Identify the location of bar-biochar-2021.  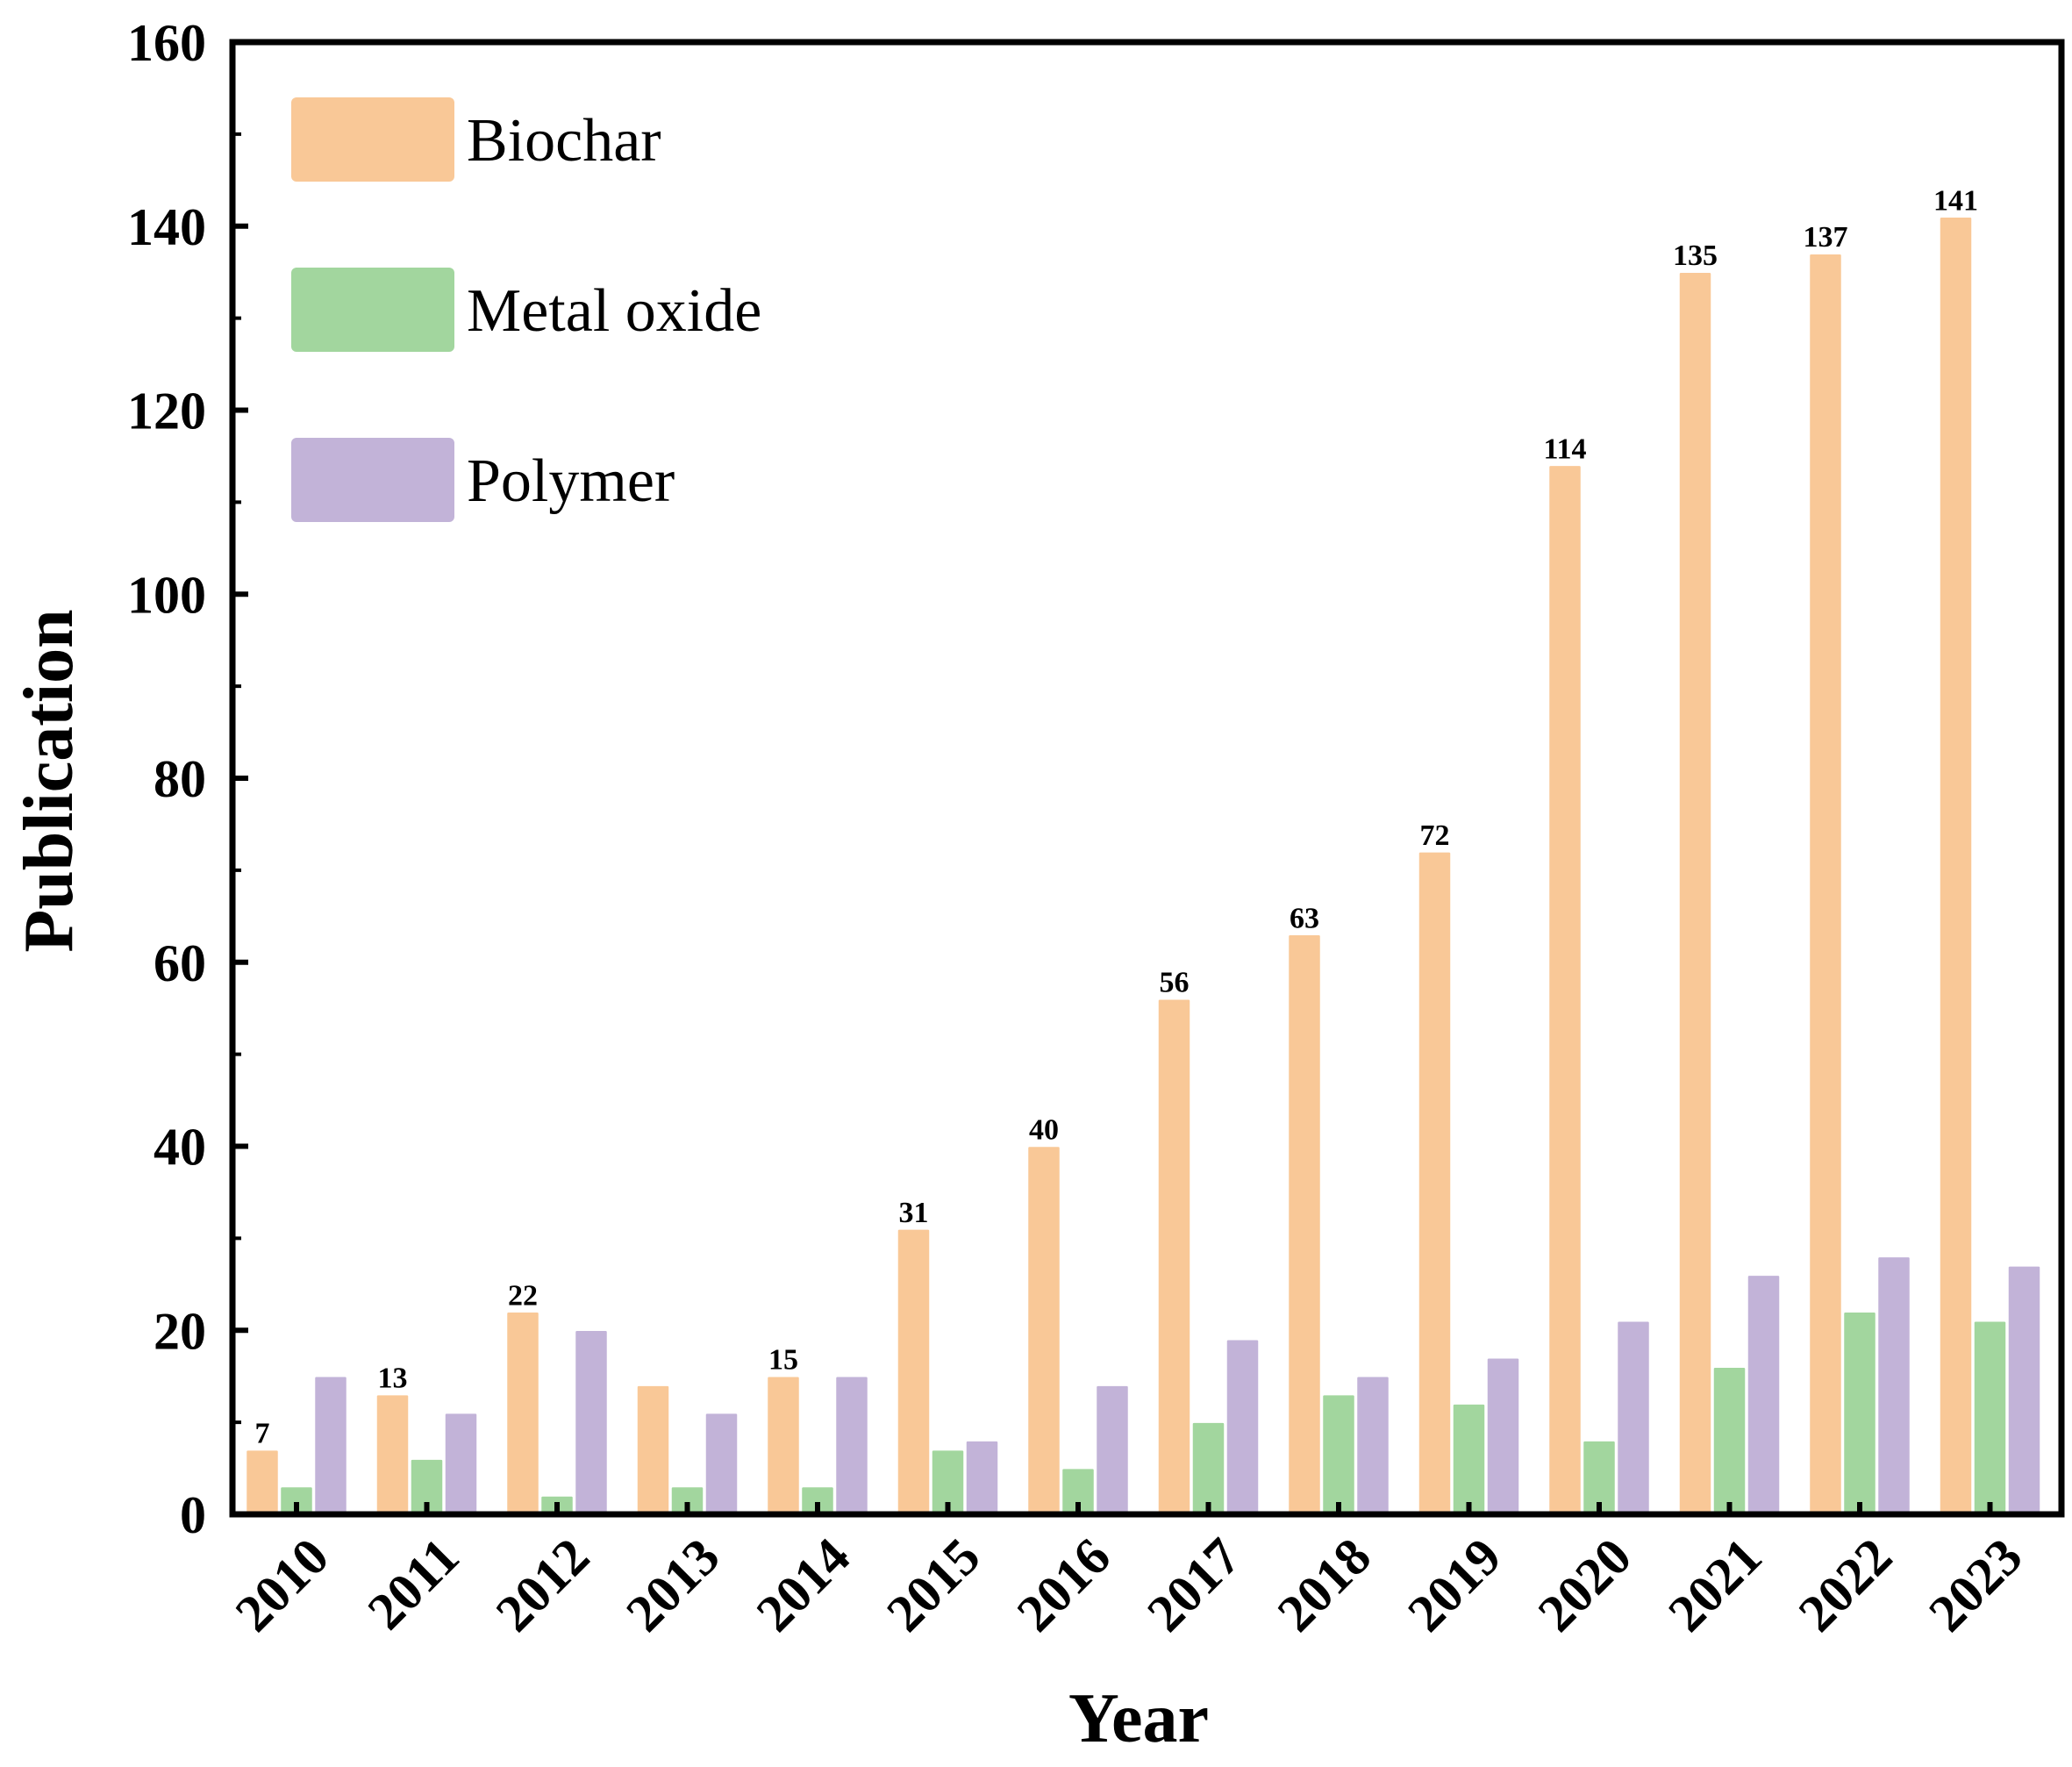
(1695, 893).